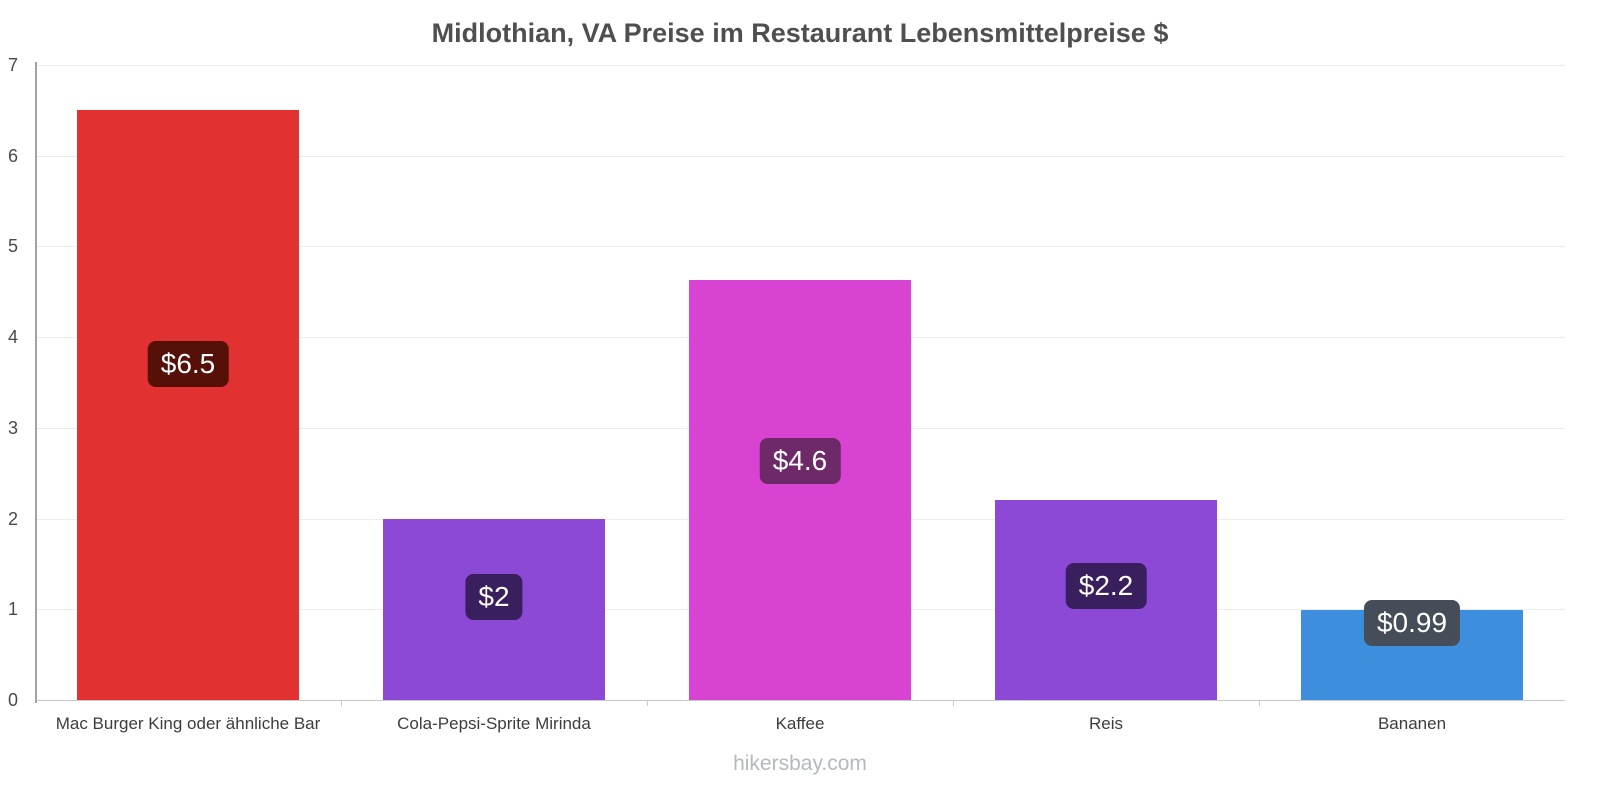  Describe the element at coordinates (13, 609) in the screenshot. I see `y-axis-tick-label: 1` at that location.